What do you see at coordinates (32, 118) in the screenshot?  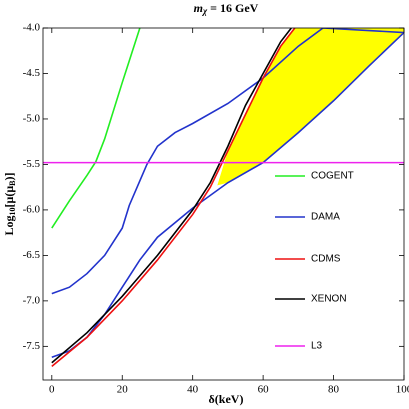 I see `y-tick-label: -5.0` at bounding box center [32, 118].